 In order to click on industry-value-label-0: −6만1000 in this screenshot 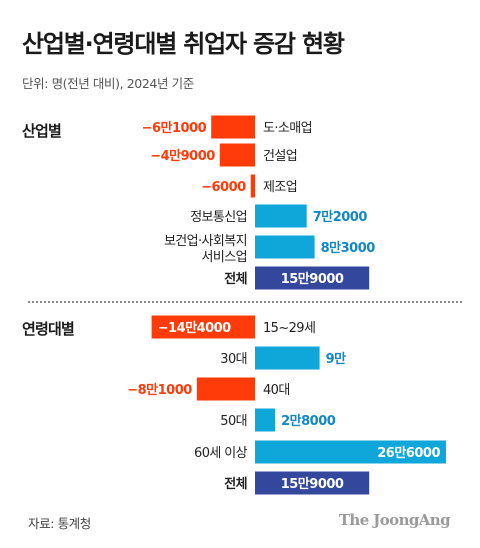, I will do `click(174, 128)`.